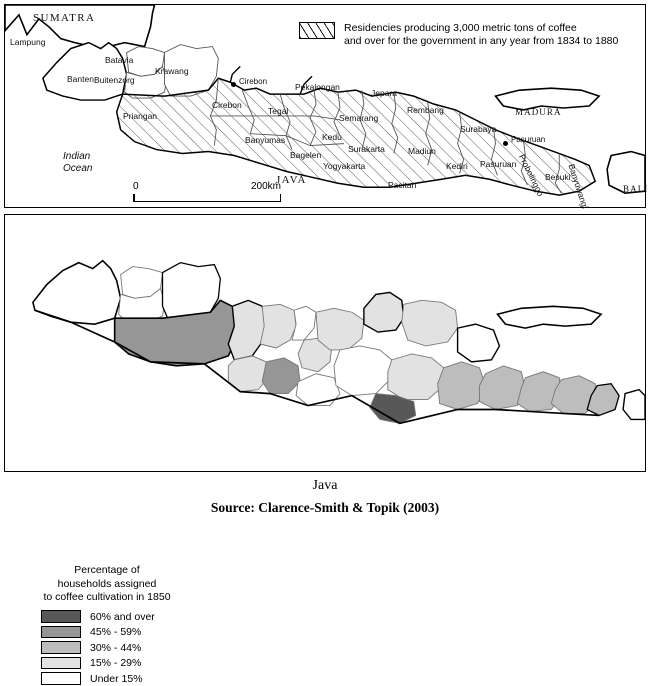 This screenshot has width=650, height=686. I want to click on legend-label-15-29: 15% - 29%, so click(116, 663).